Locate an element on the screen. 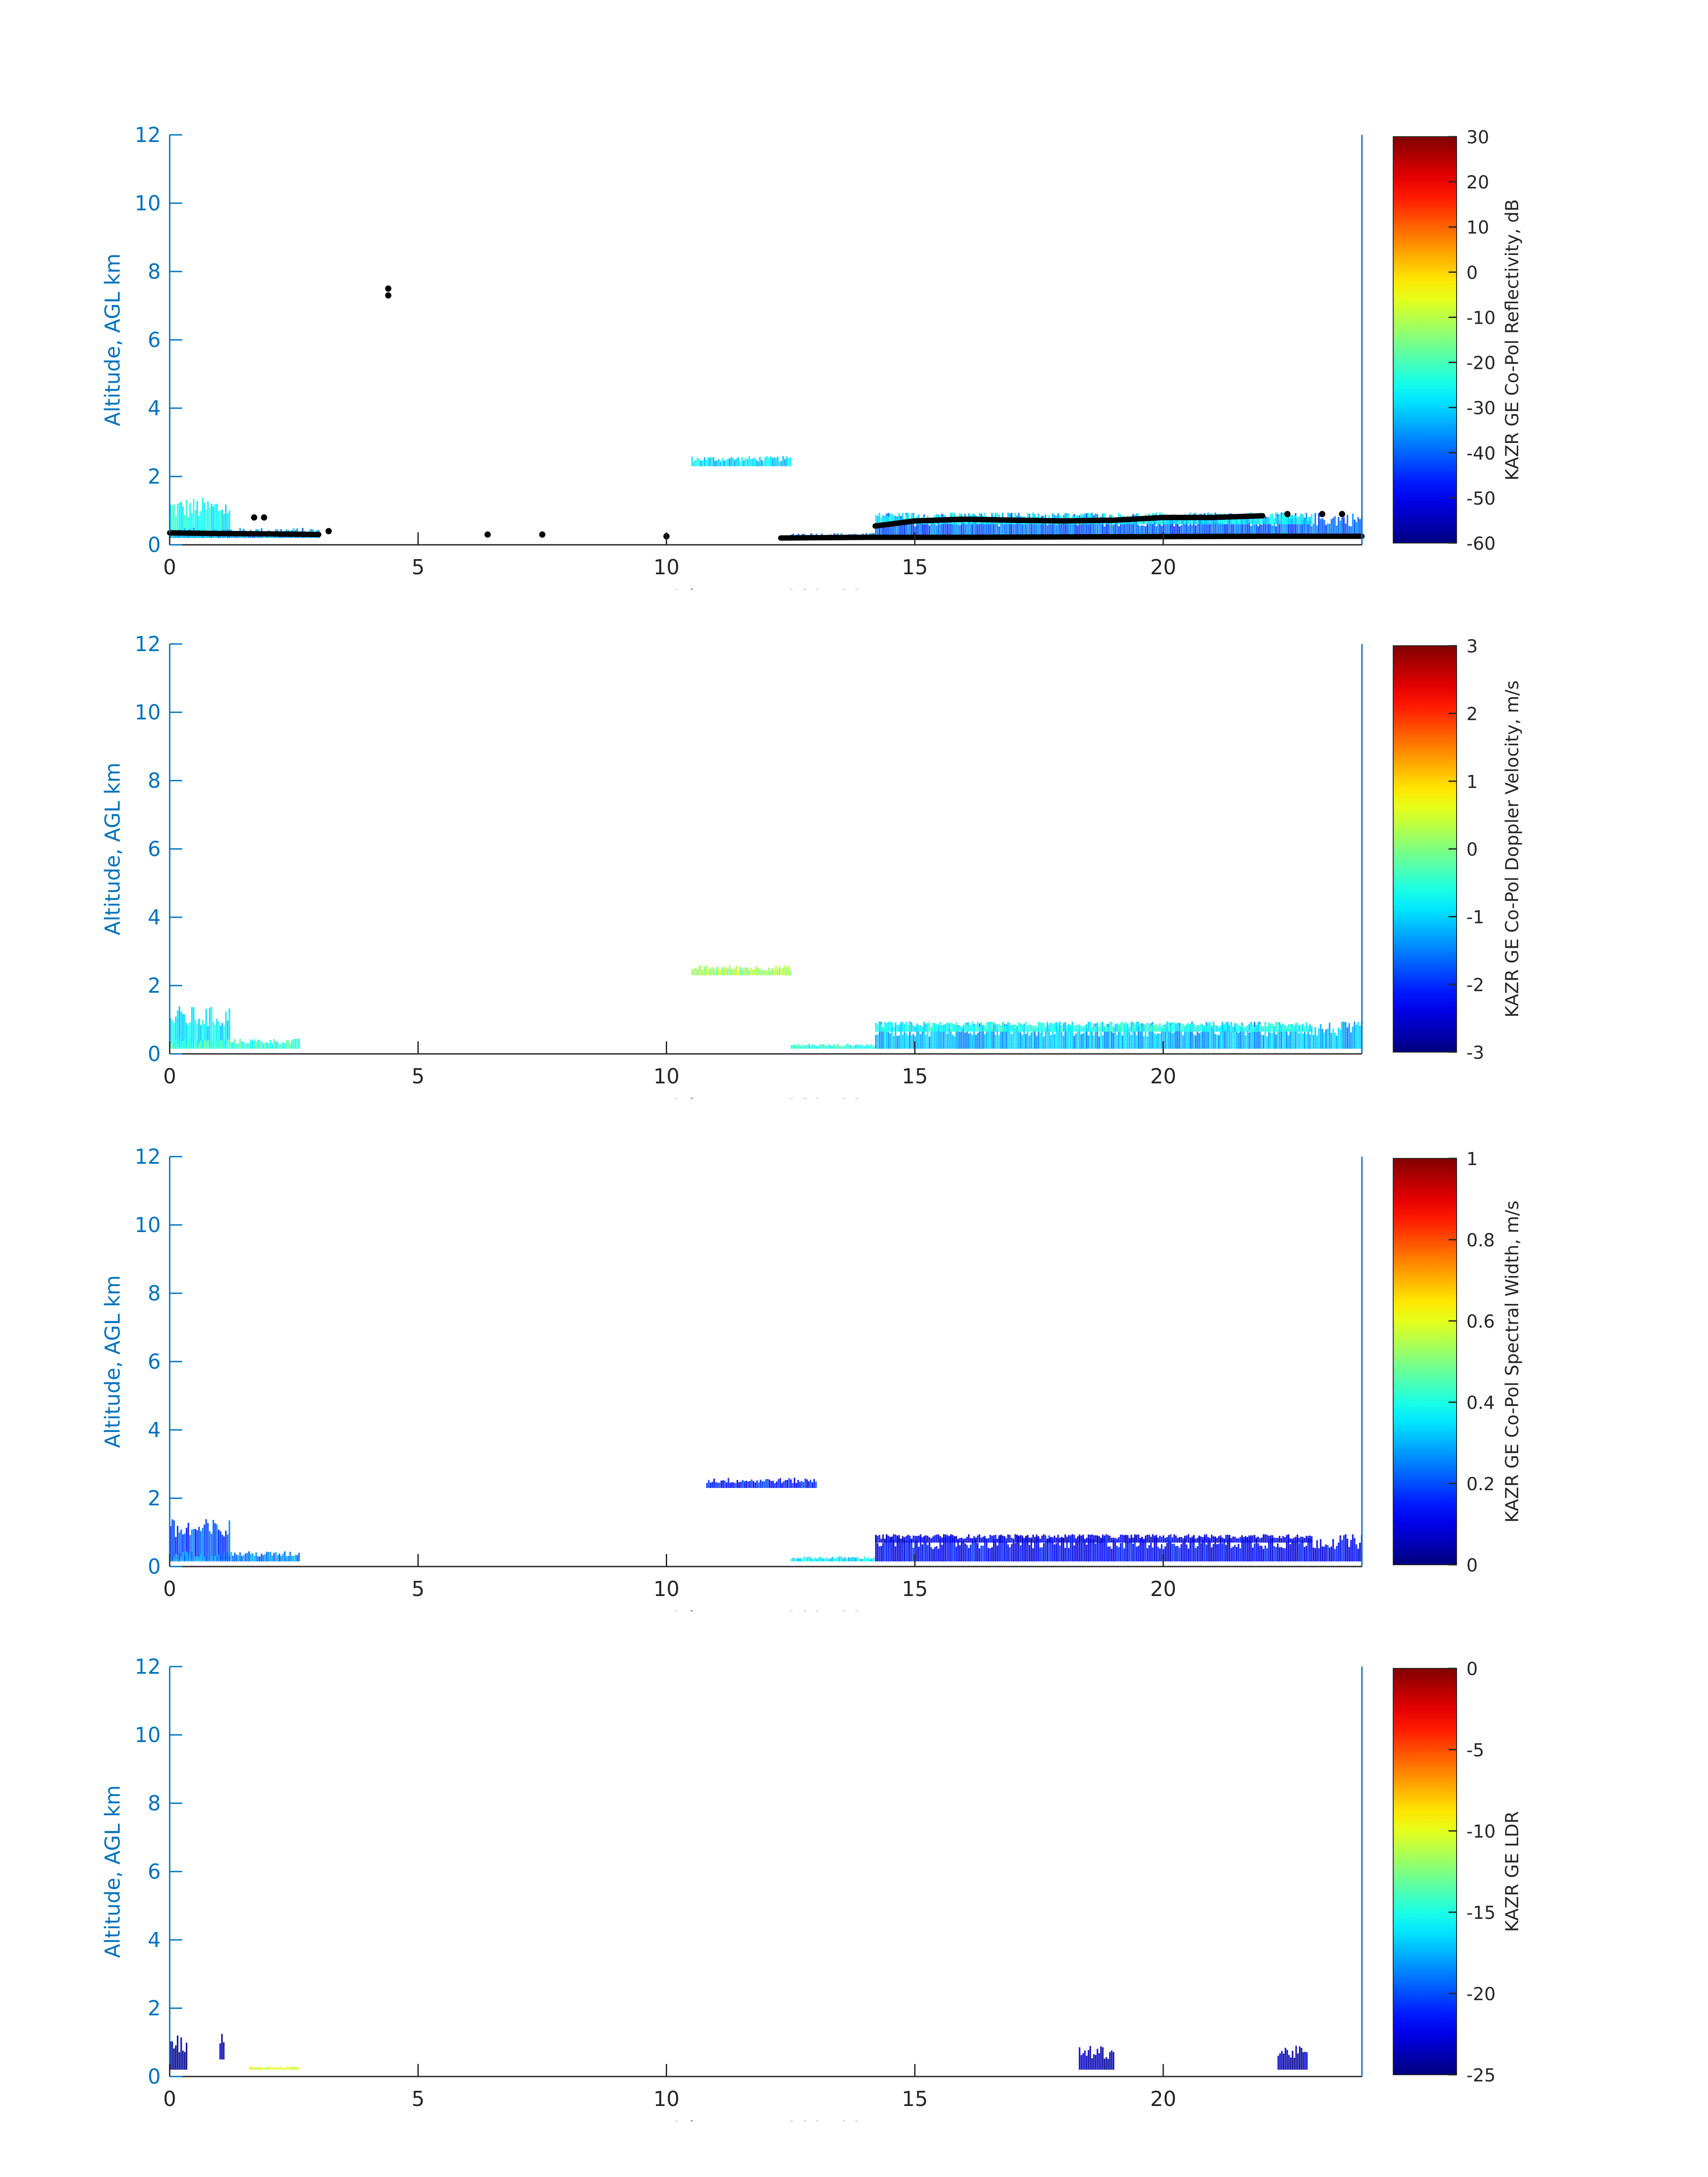 The height and width of the screenshot is (2177, 1708). colorbar-tick-label: 3 is located at coordinates (1472, 646).